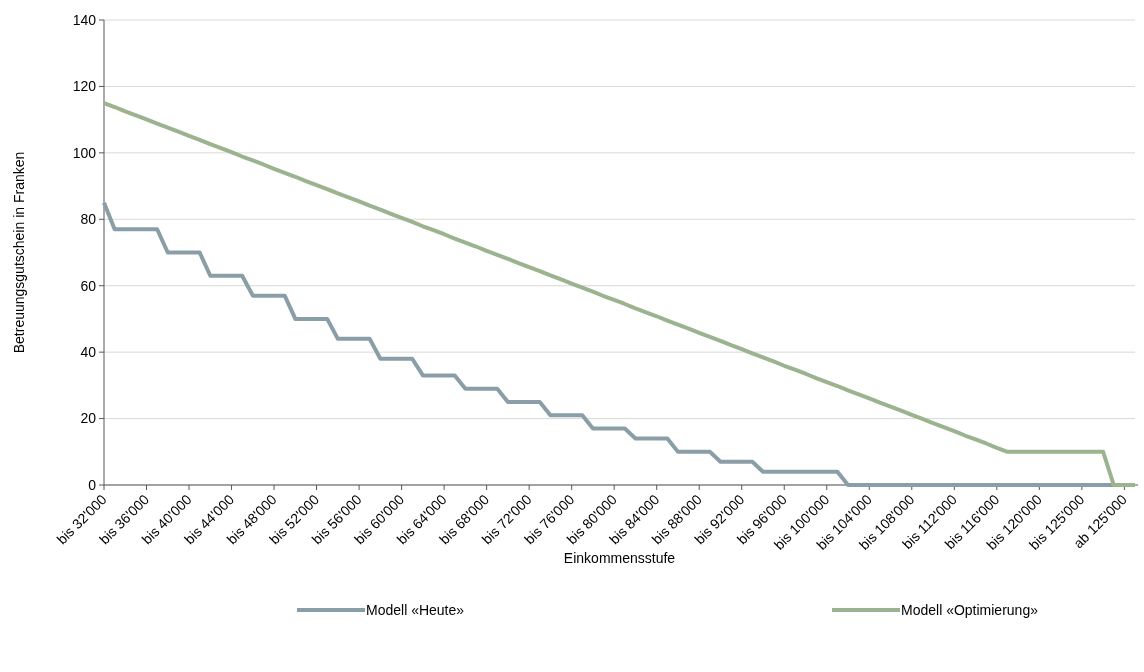  I want to click on y-tick-label: 60, so click(88, 285).